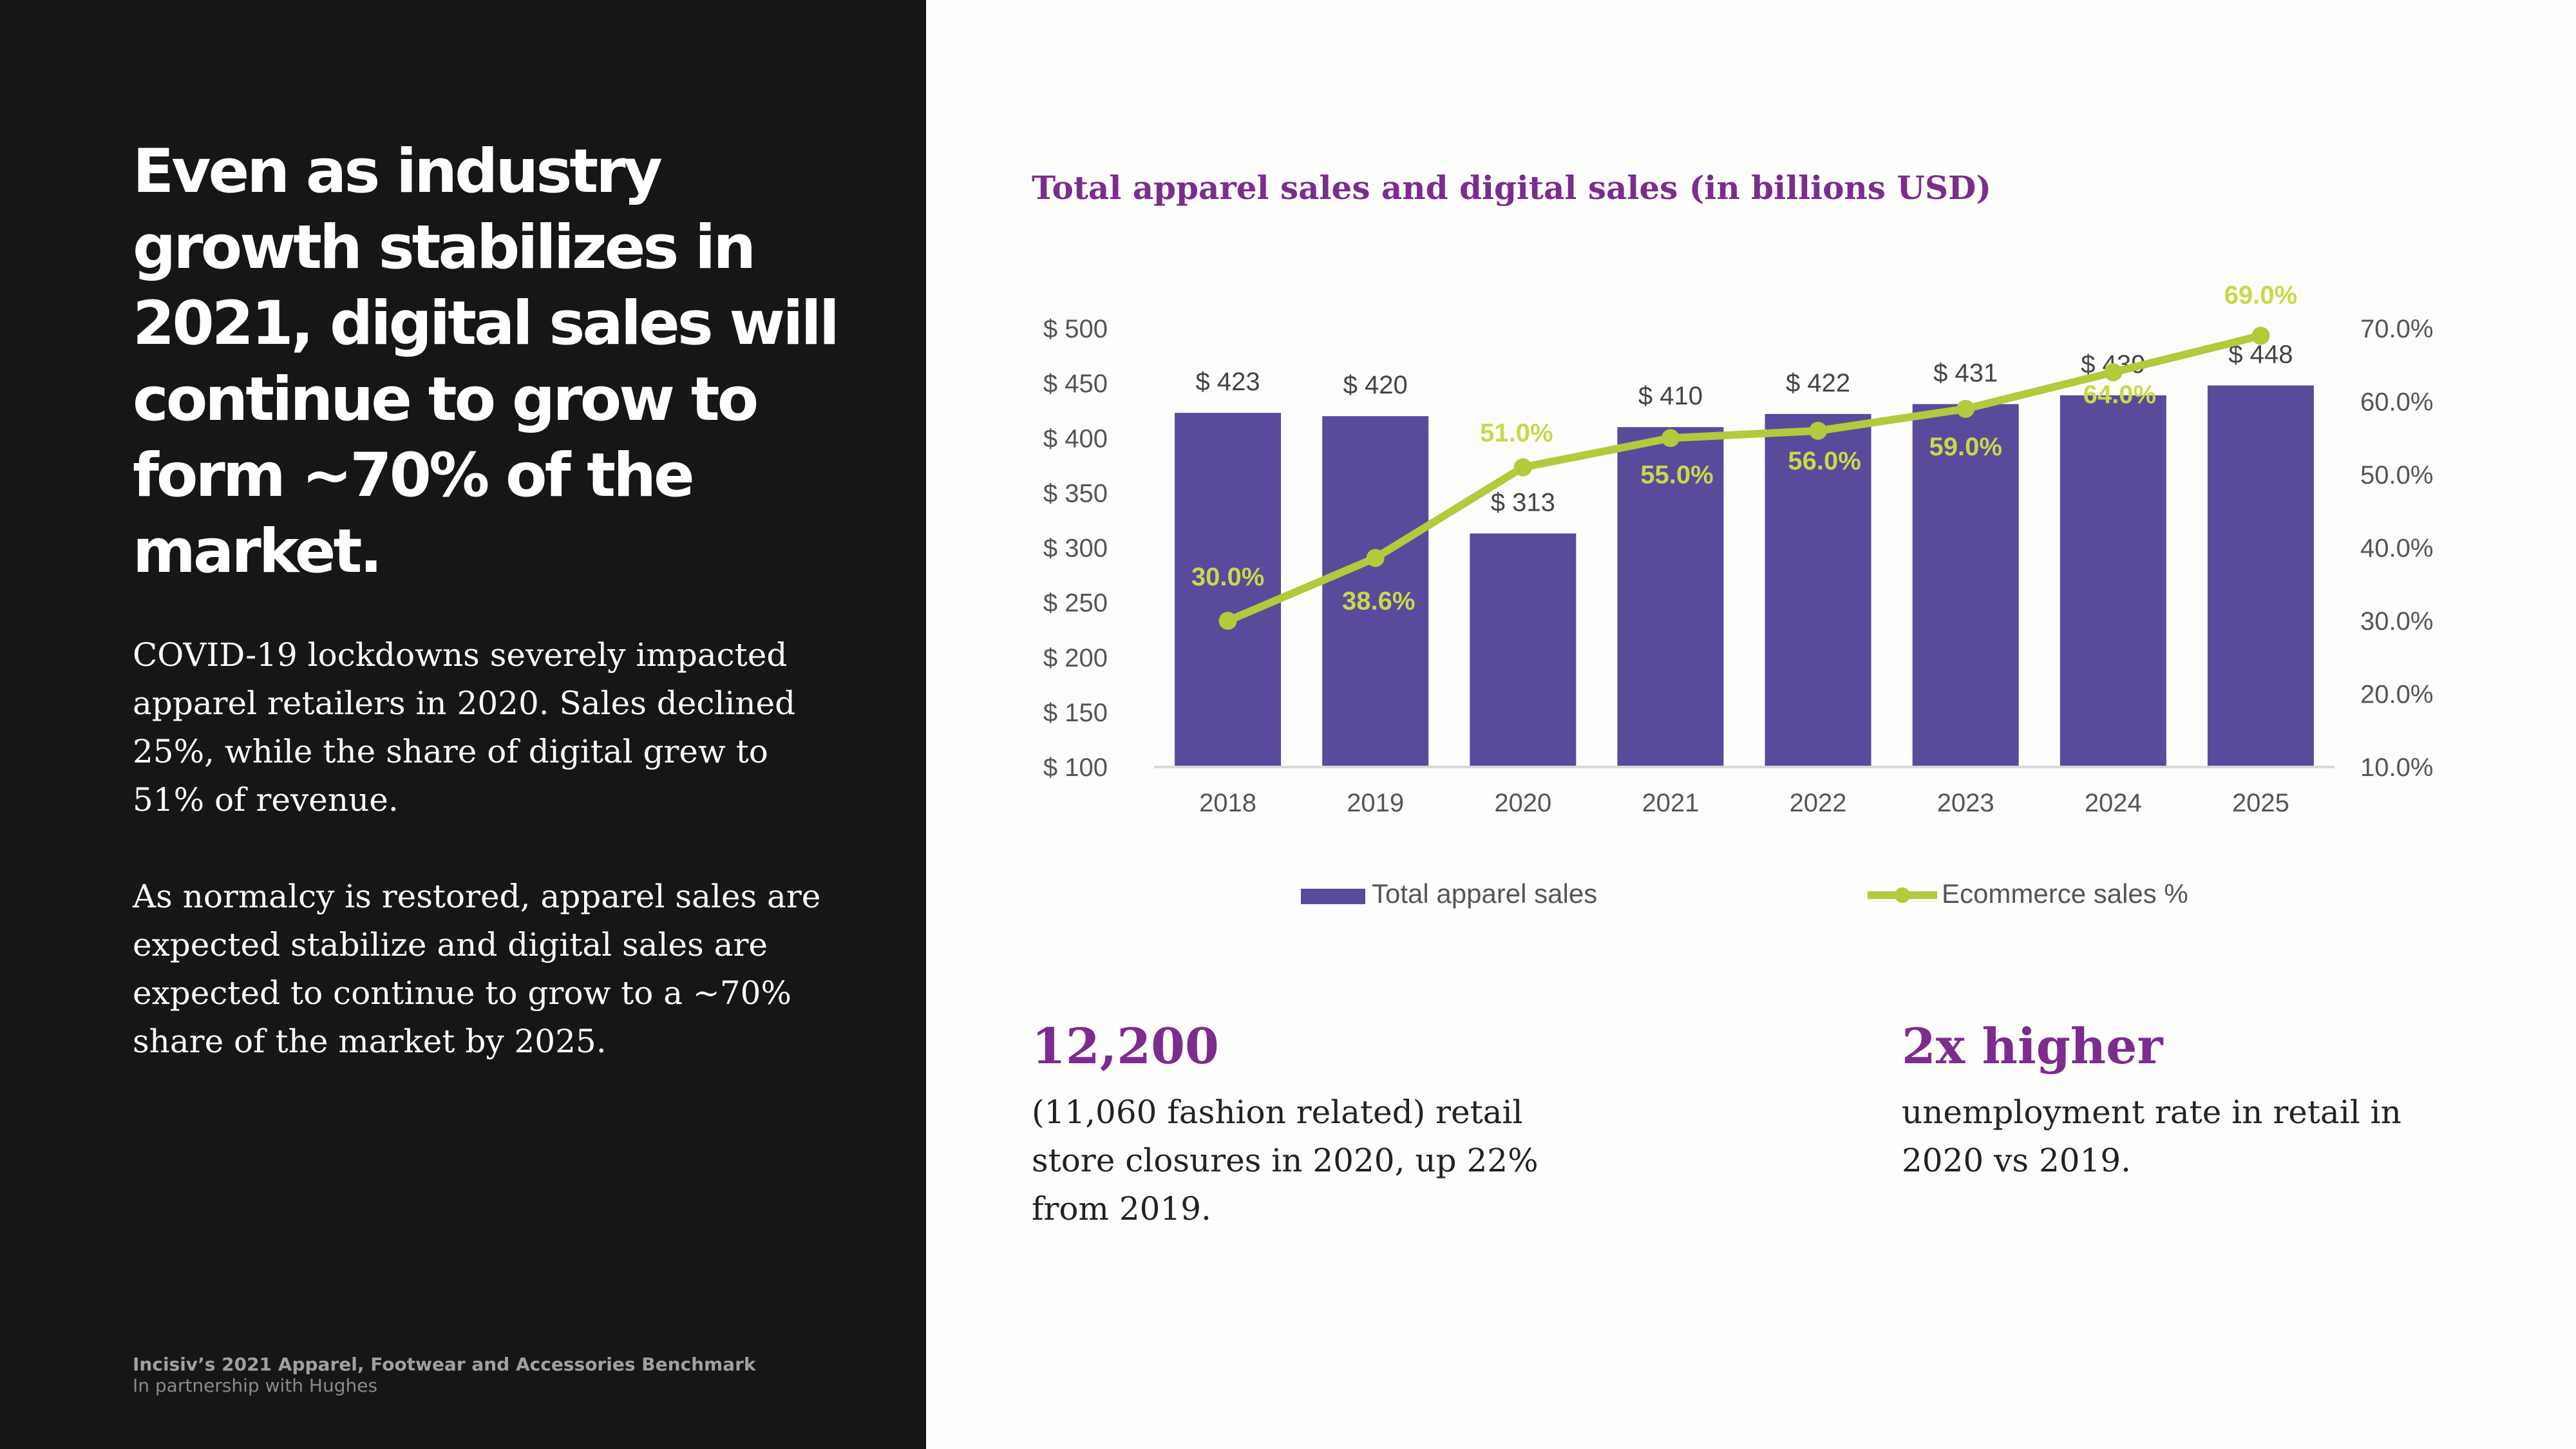 The width and height of the screenshot is (2576, 1449). I want to click on line-value-label: 51.0%, so click(1516, 433).